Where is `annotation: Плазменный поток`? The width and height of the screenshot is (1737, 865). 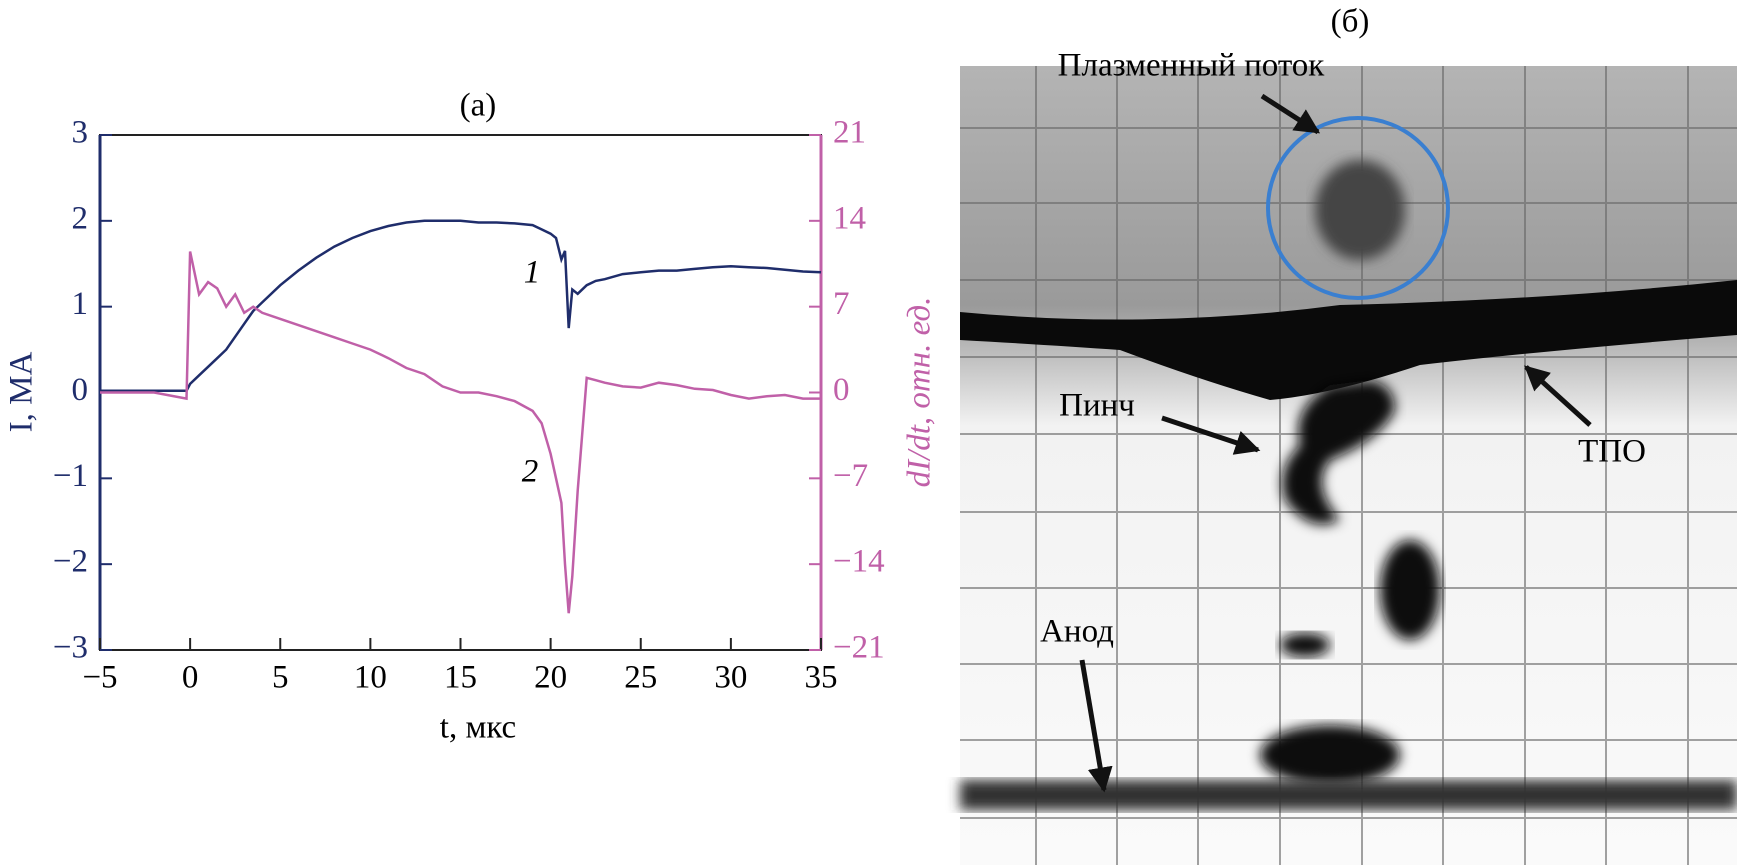 annotation: Плазменный поток is located at coordinates (1192, 66).